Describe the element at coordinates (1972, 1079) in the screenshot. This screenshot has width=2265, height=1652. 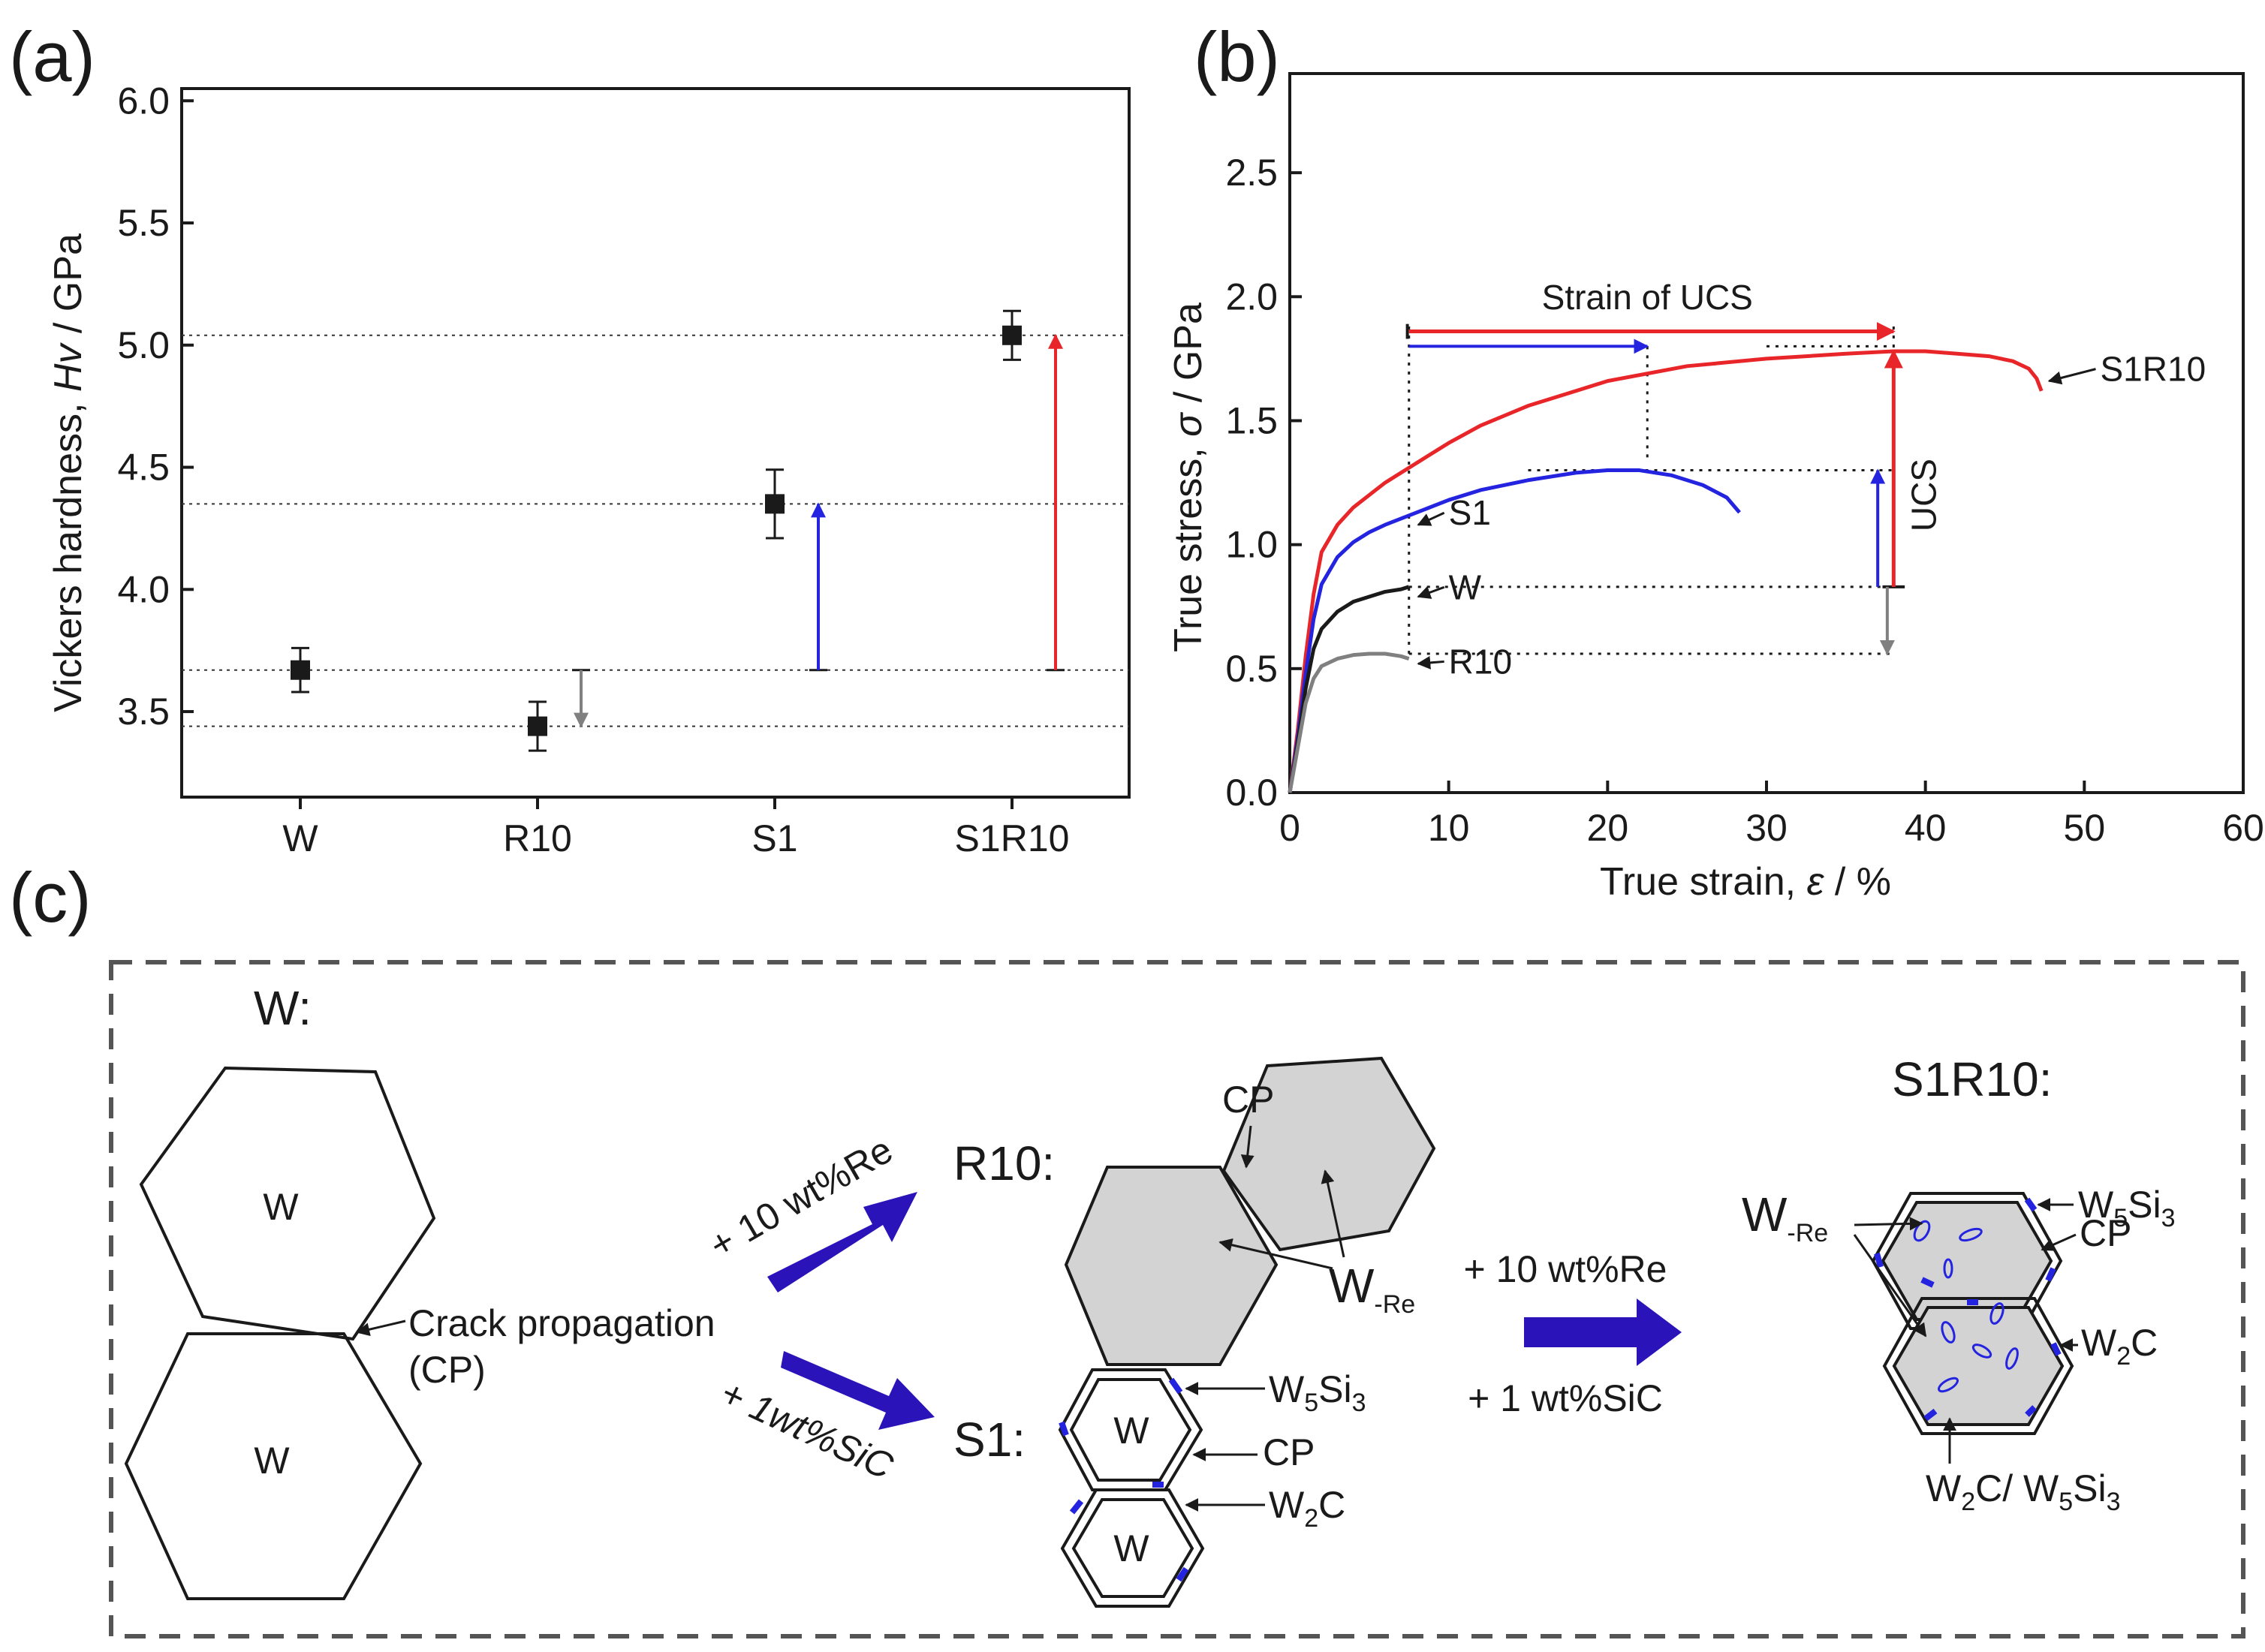
I see `s1r10-title: S1R10:` at that location.